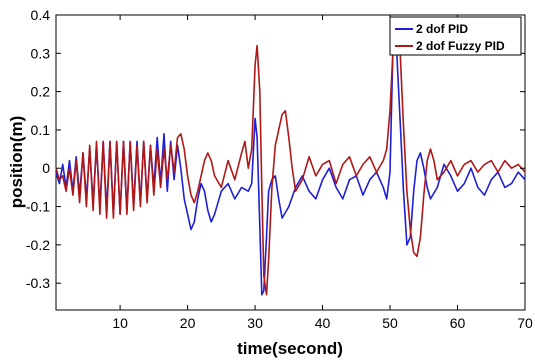  I want to click on y-axis-label: position(m), so click(16, 162).